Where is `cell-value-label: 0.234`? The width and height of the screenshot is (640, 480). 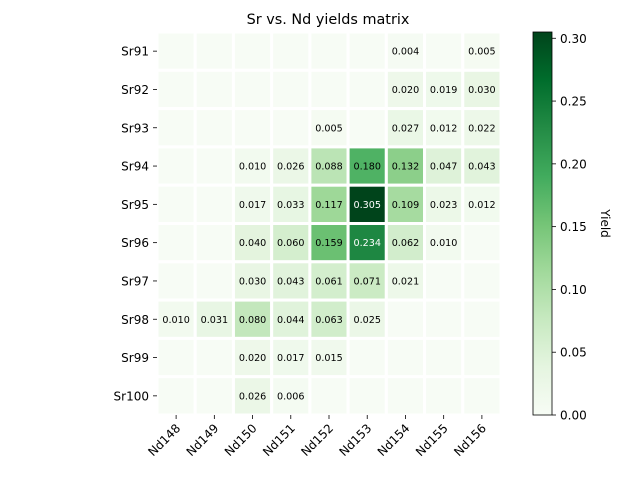
cell-value-label: 0.234 is located at coordinates (366, 243).